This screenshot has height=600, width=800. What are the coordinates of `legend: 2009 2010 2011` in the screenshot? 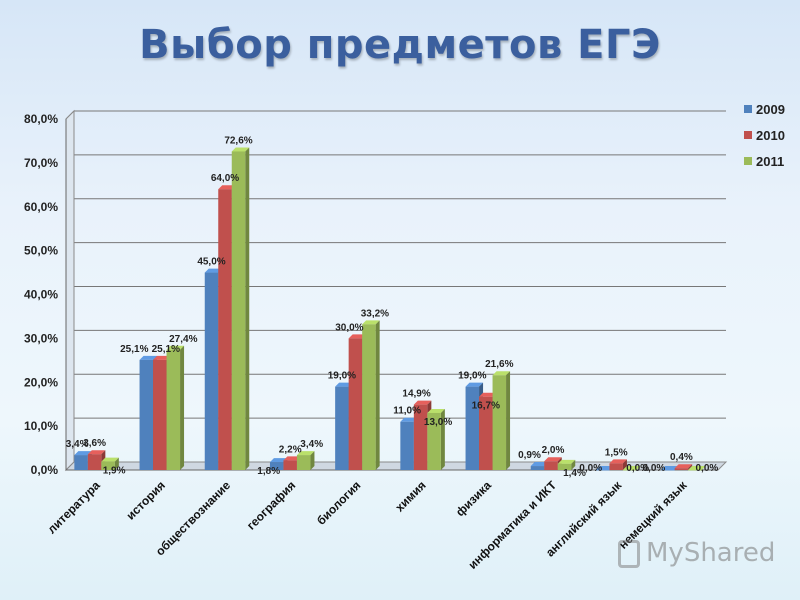 It's located at (764, 135).